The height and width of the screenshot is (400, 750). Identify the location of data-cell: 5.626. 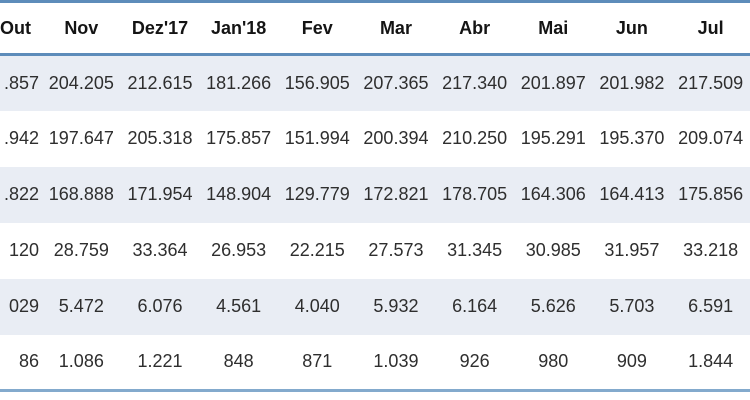
(553, 306).